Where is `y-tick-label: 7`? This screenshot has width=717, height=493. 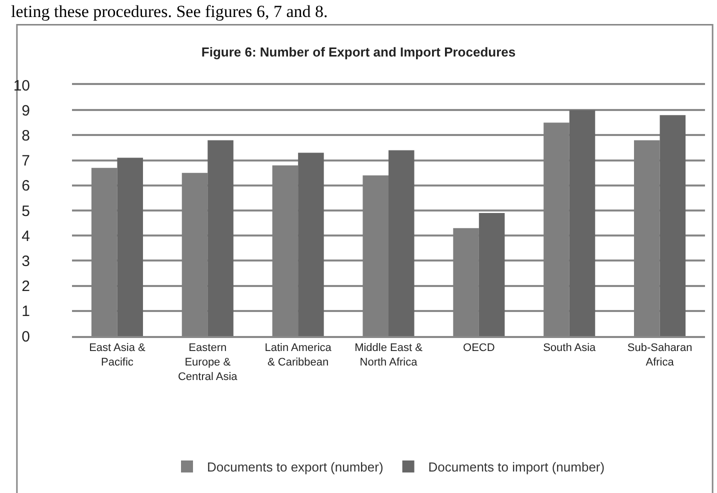
y-tick-label: 7 is located at coordinates (26, 161).